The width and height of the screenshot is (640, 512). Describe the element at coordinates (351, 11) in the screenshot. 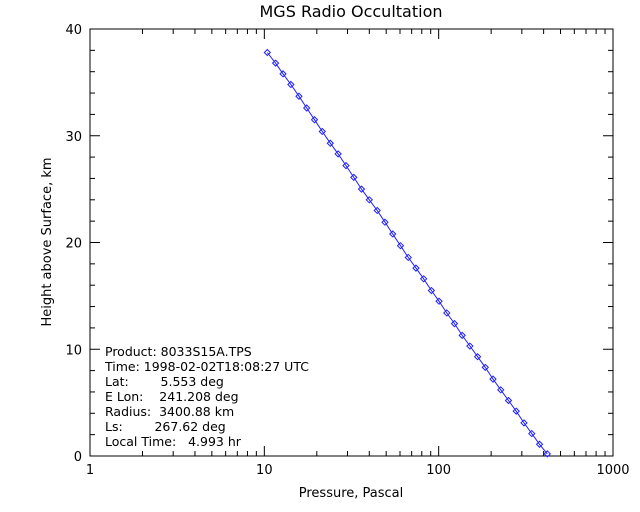

I see `chart-title: MGS Radio Occultation` at that location.